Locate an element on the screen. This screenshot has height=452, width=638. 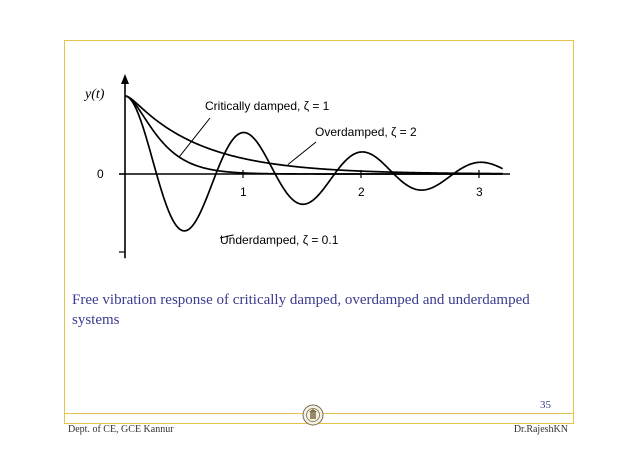
college-seal-icon is located at coordinates (313, 415).